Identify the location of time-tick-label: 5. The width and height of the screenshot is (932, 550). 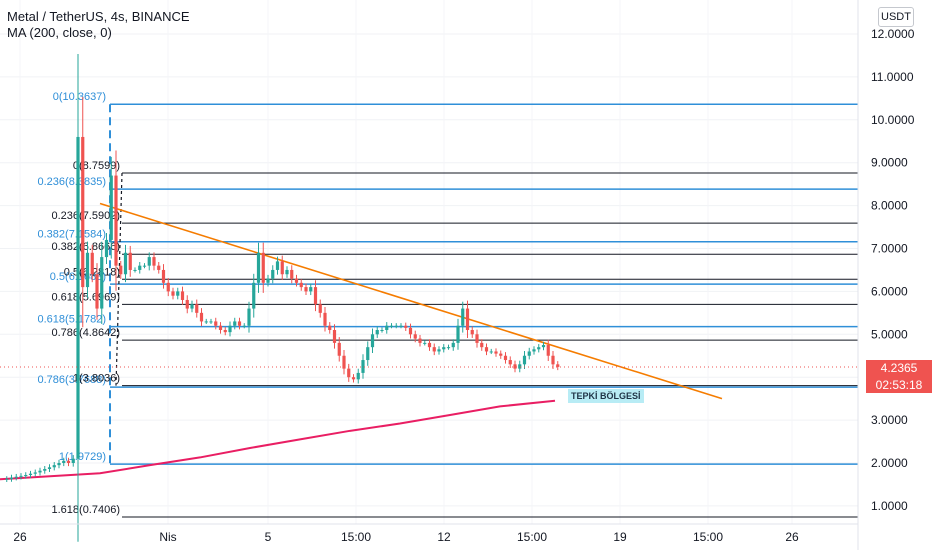
(268, 537).